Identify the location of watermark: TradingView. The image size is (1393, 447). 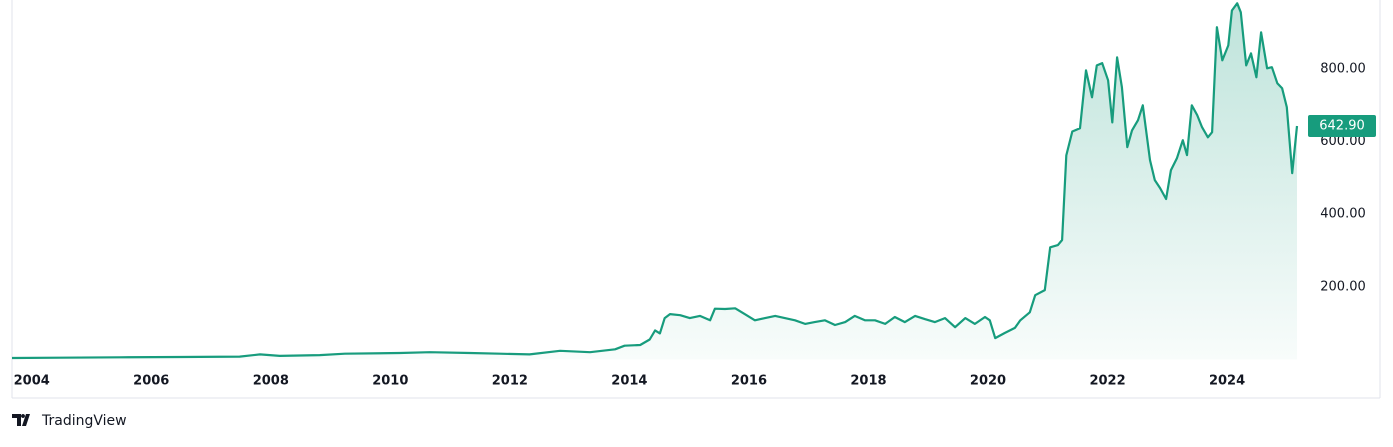
(84, 421).